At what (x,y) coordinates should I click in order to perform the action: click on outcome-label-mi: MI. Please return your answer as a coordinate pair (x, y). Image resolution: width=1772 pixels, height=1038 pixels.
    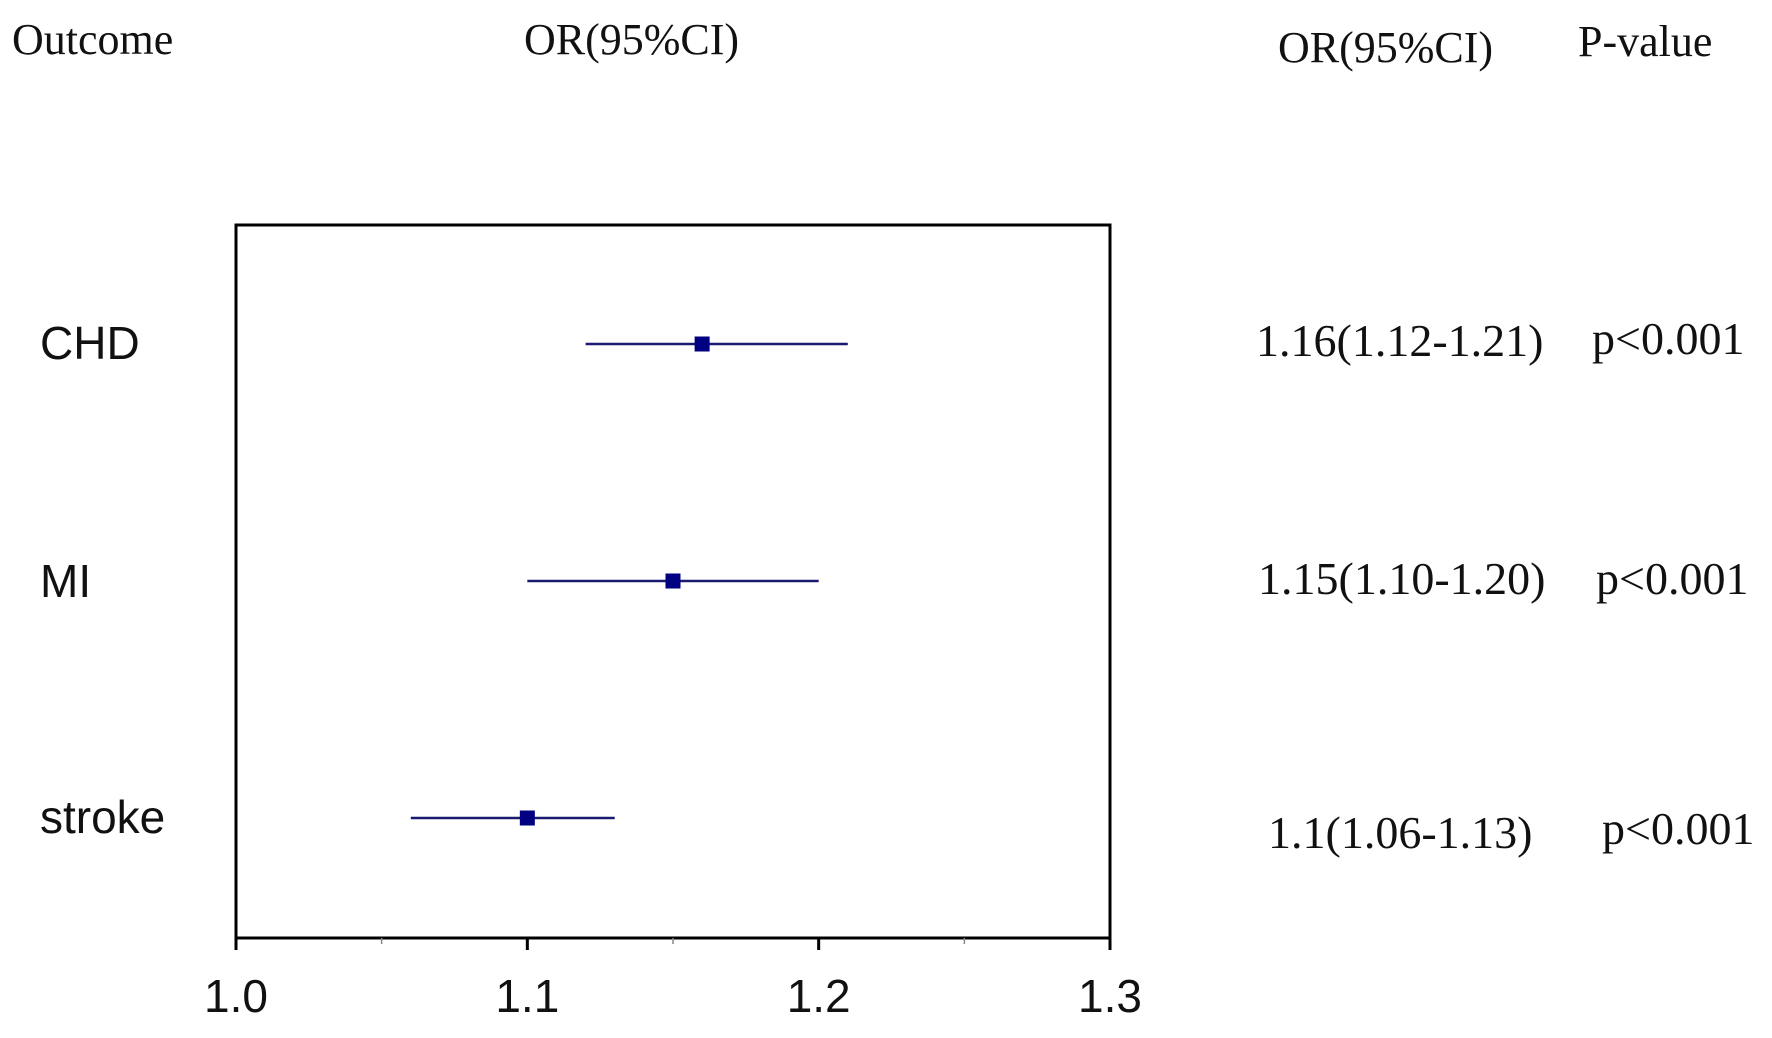
    Looking at the image, I should click on (66, 581).